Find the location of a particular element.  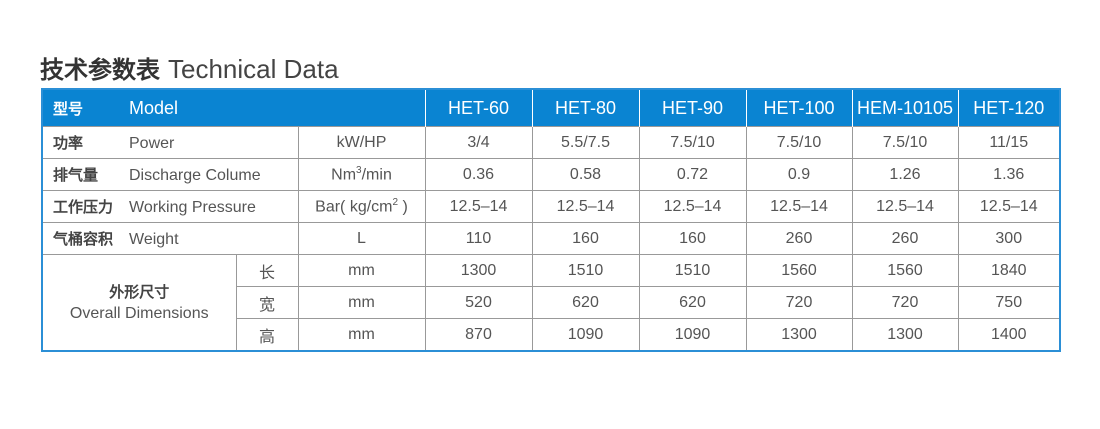

value-cell: 520 is located at coordinates (478, 302).